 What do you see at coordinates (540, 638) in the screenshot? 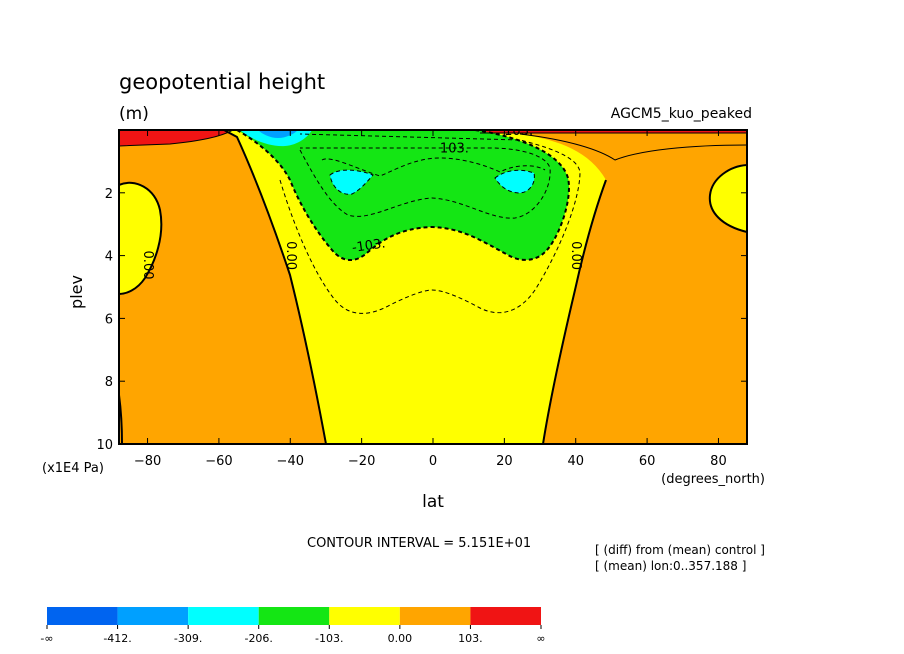
I see `colorbar-label: ∞` at bounding box center [540, 638].